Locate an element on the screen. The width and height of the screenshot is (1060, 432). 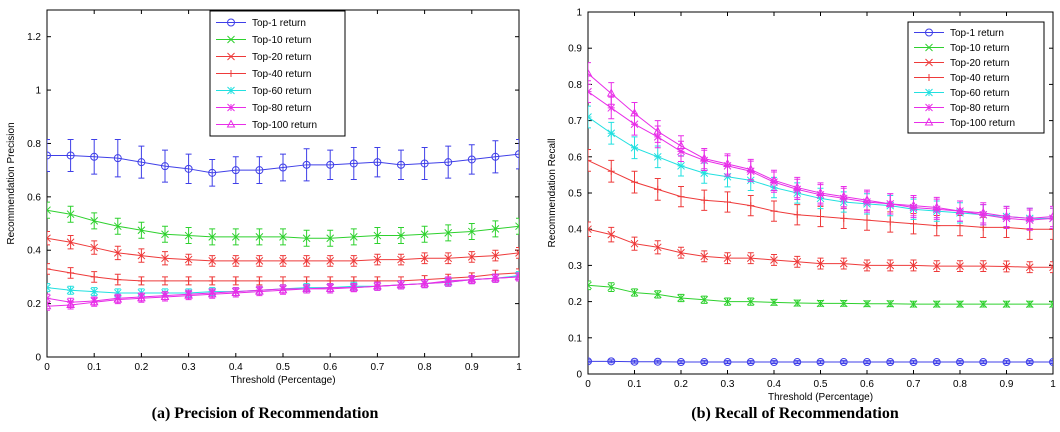
x-tick-label: 1 is located at coordinates (519, 367).